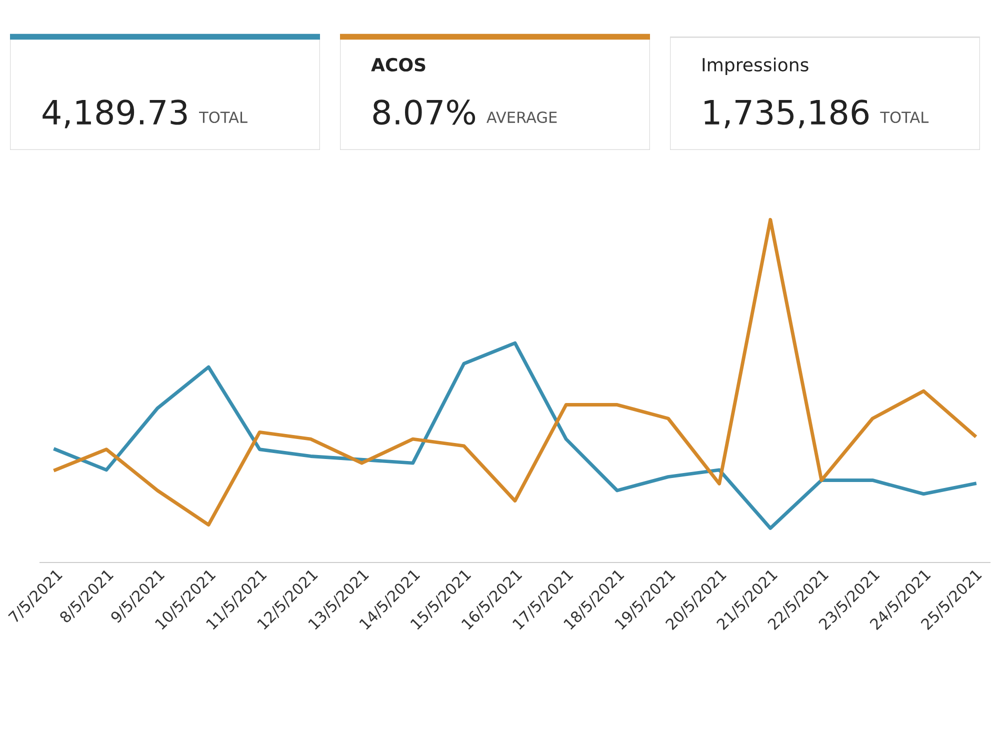 The image size is (1000, 750). Describe the element at coordinates (424, 112) in the screenshot. I see `text: 8.07%` at that location.